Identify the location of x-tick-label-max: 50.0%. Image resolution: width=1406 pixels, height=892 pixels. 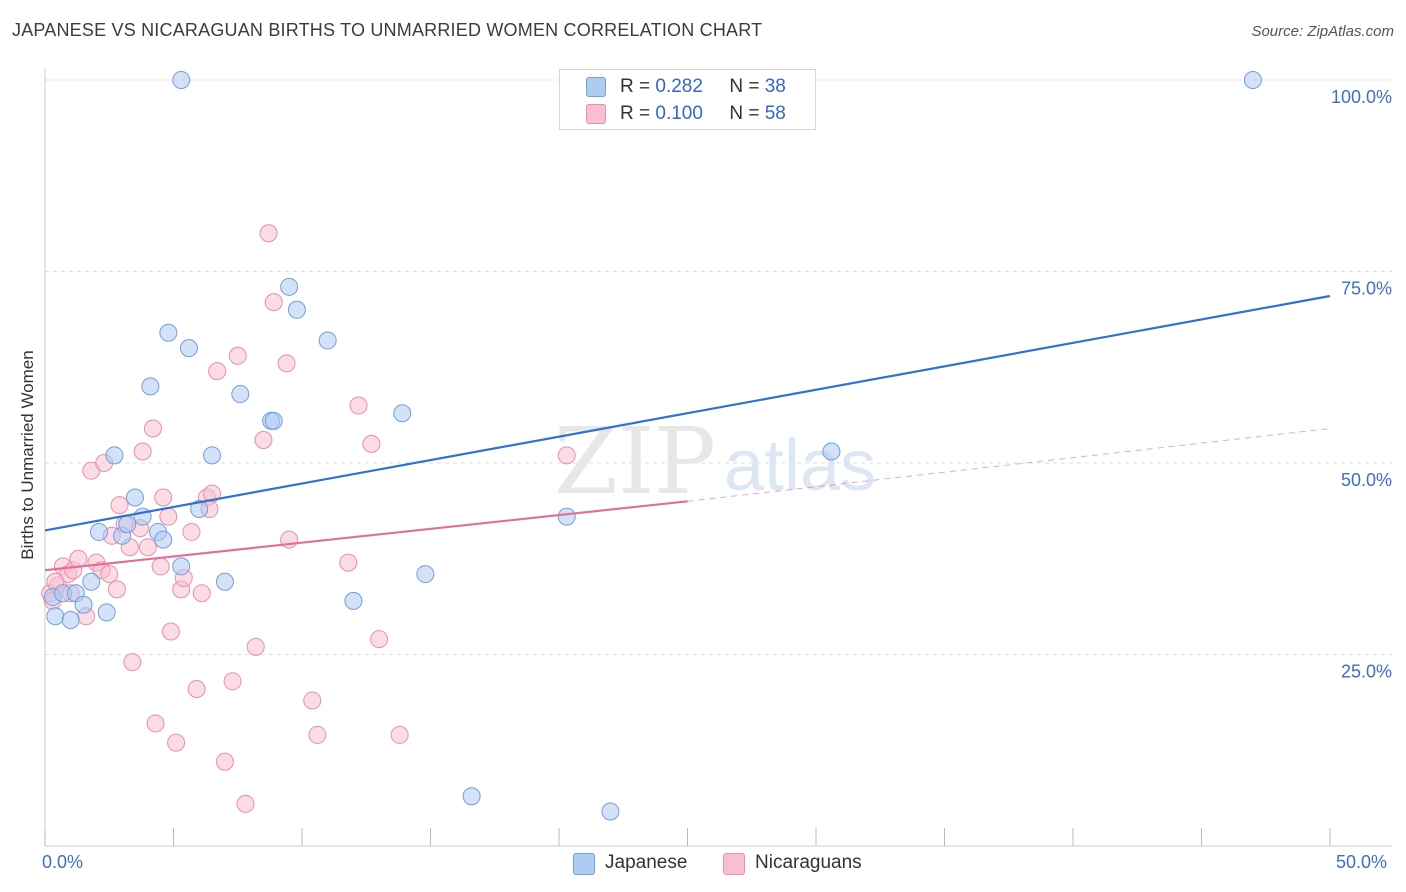
(1362, 862).